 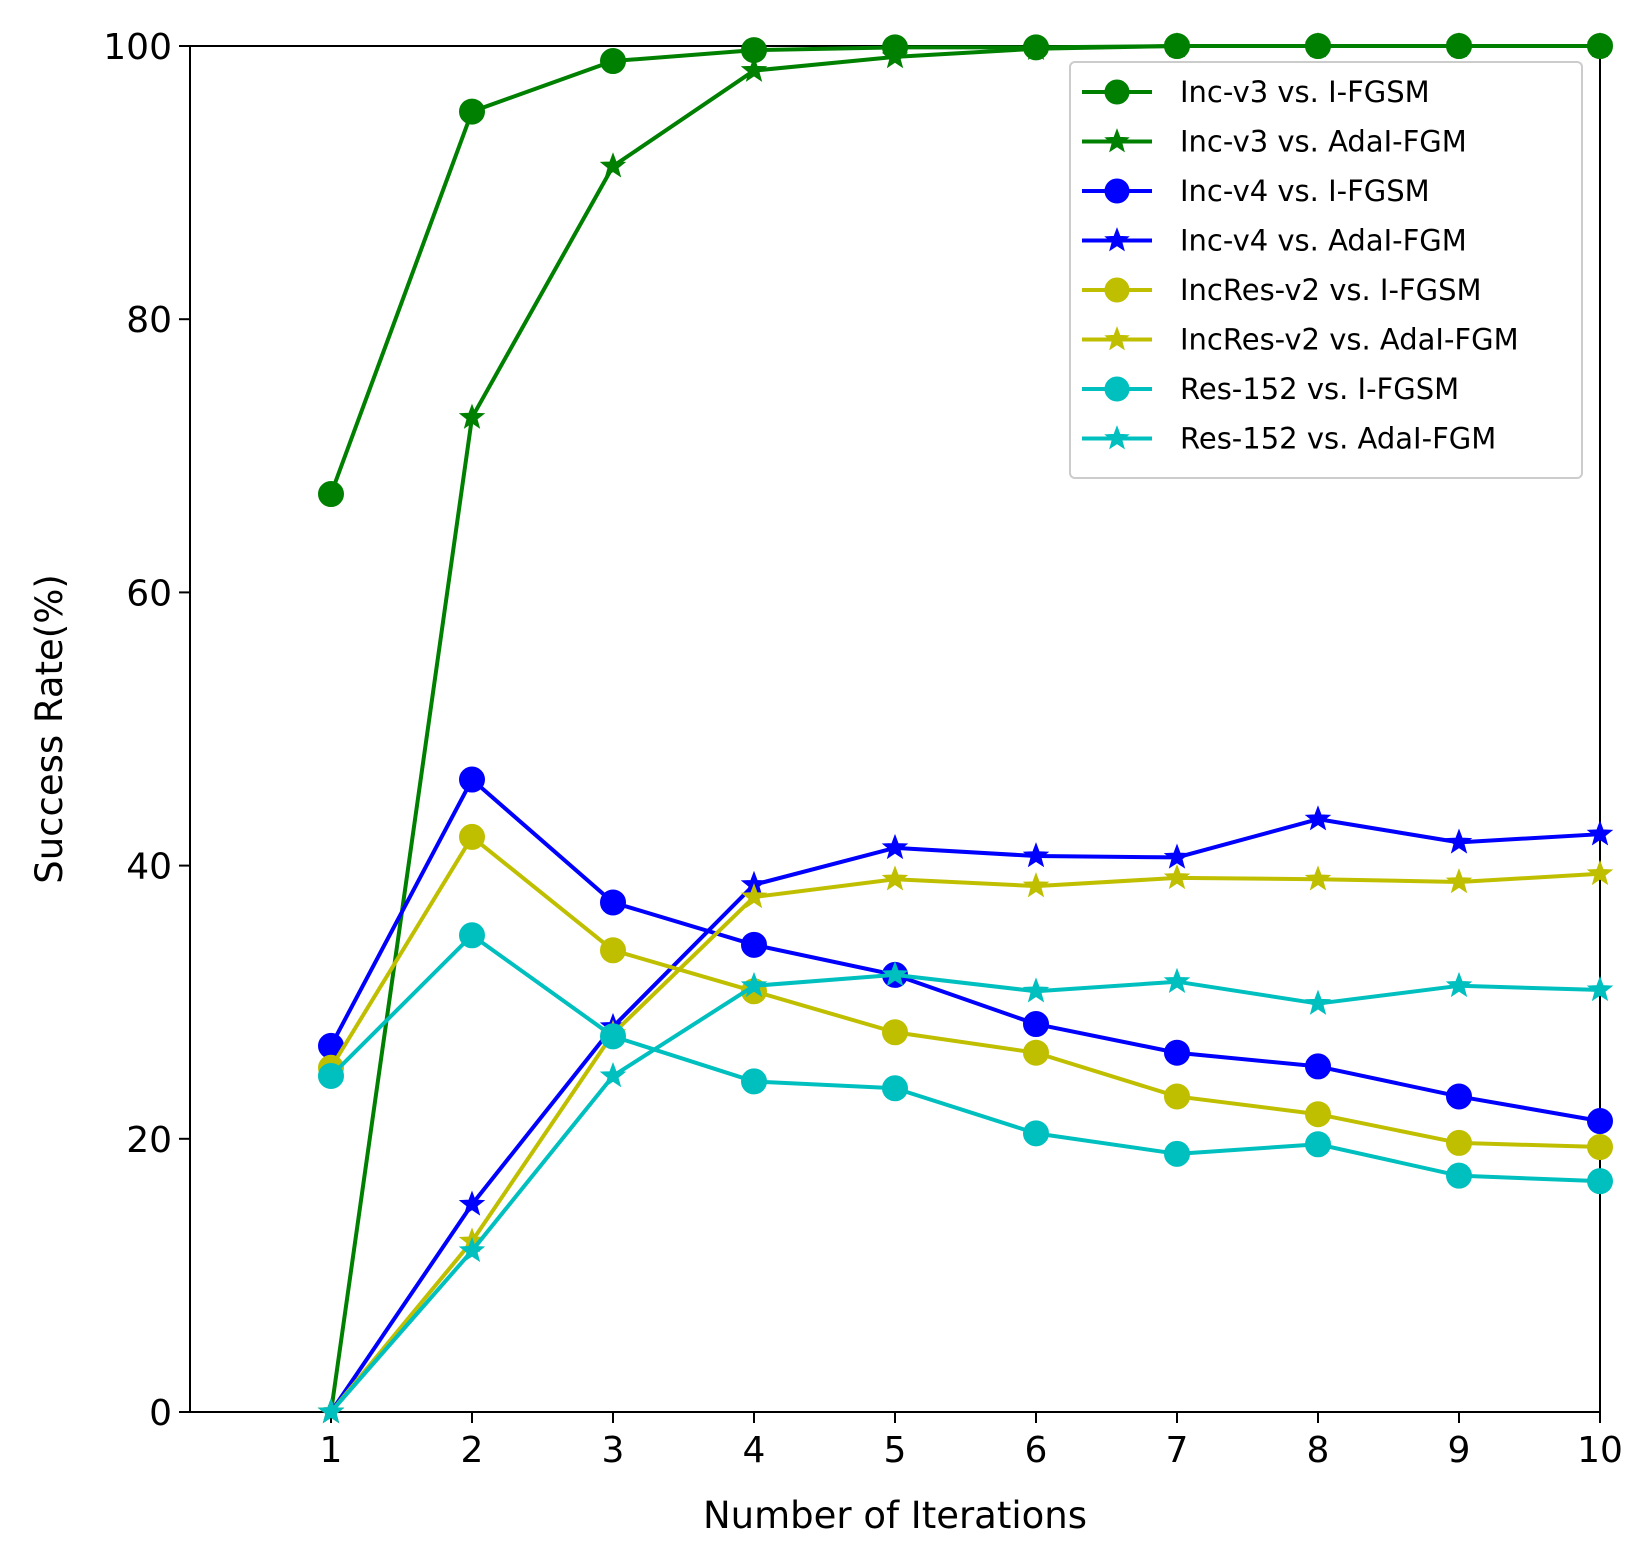 What do you see at coordinates (1318, 1450) in the screenshot?
I see `x-tick-label: 8` at bounding box center [1318, 1450].